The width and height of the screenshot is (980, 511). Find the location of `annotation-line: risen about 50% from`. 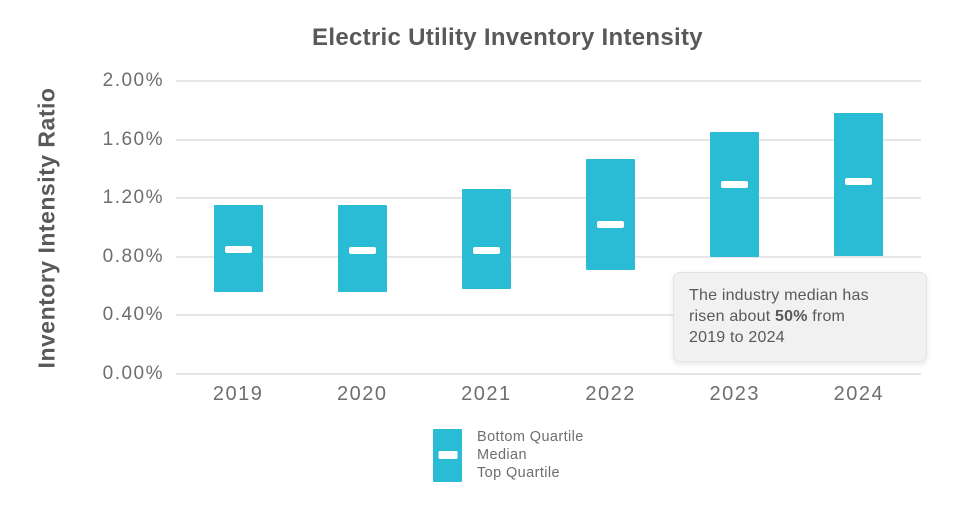

annotation-line: risen about 50% from is located at coordinates (767, 316).